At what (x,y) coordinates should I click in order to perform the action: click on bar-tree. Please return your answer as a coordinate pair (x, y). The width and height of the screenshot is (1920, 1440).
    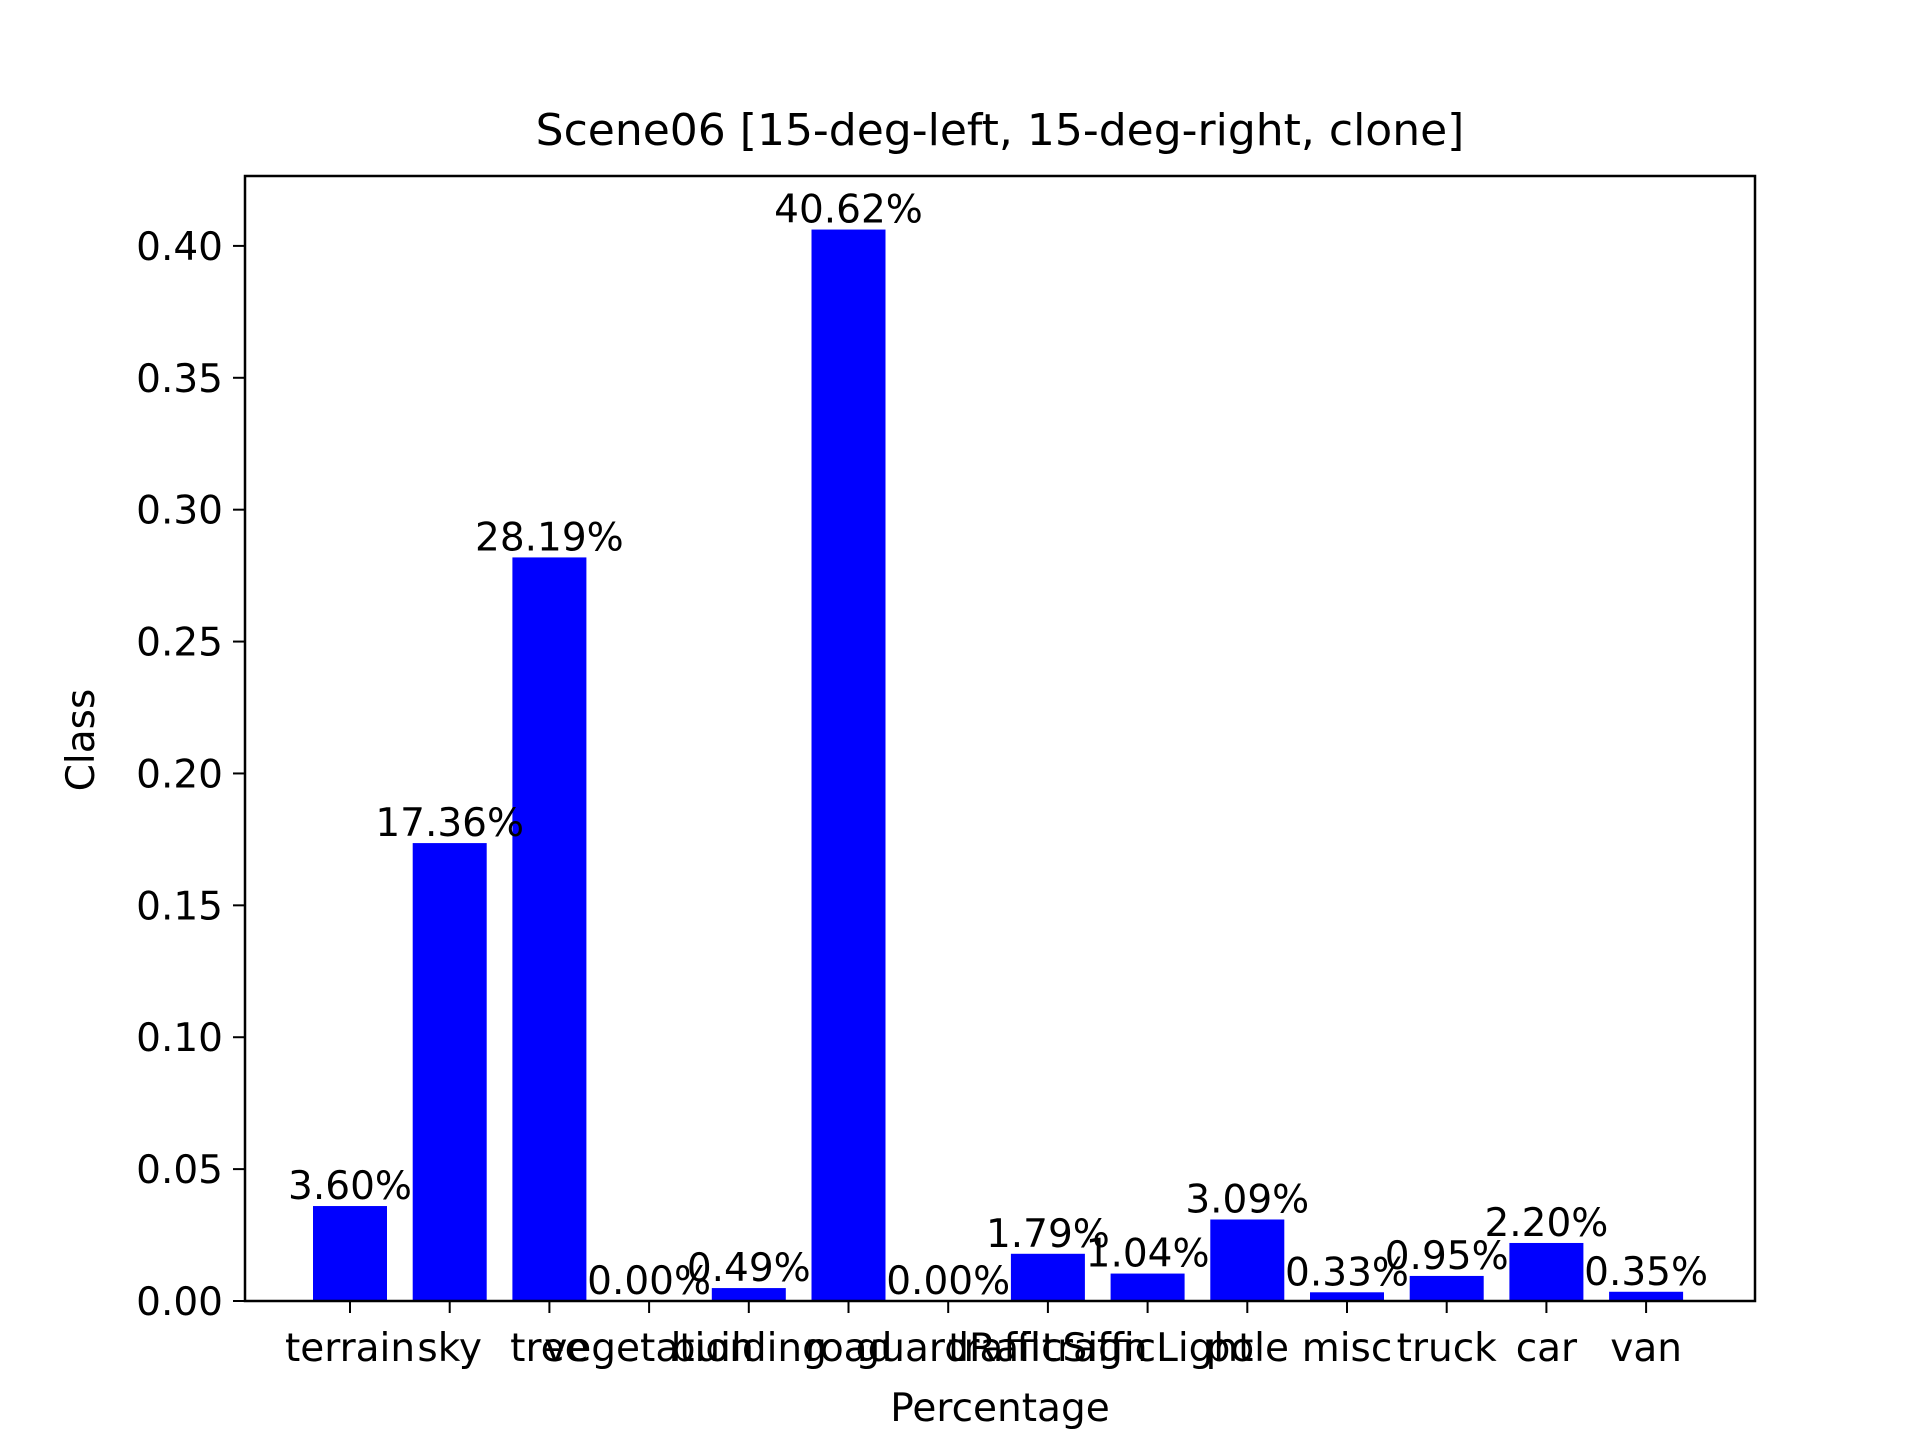
    Looking at the image, I should click on (549, 929).